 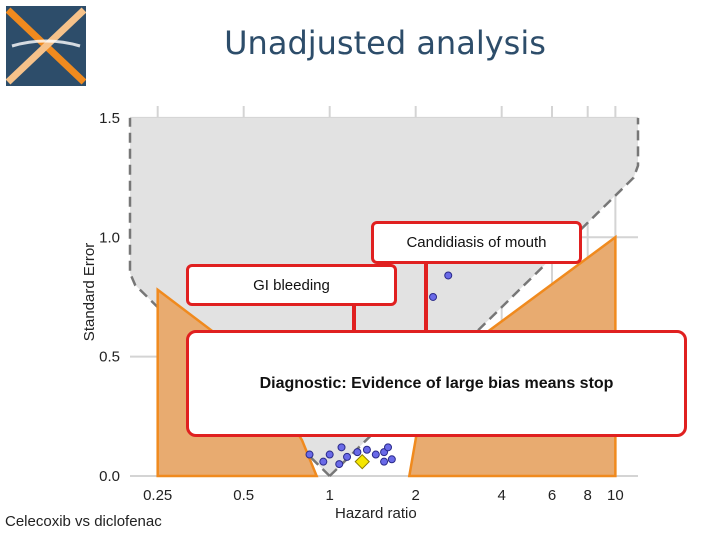 I want to click on y-axis-label: Standard Error, so click(x=89, y=292).